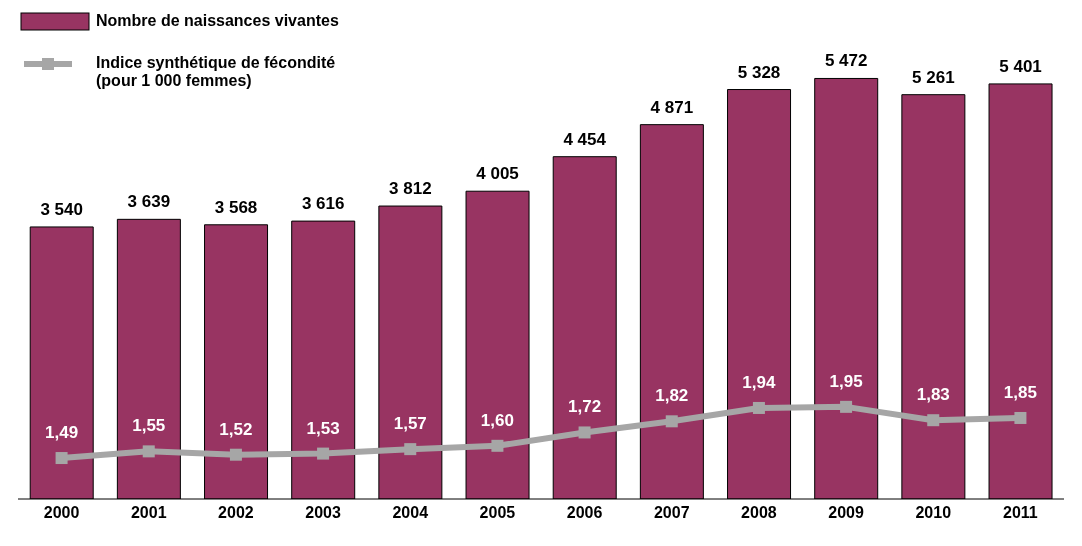 This screenshot has width=1082, height=546. What do you see at coordinates (149, 426) in the screenshot?
I see `data-label: 1,55` at bounding box center [149, 426].